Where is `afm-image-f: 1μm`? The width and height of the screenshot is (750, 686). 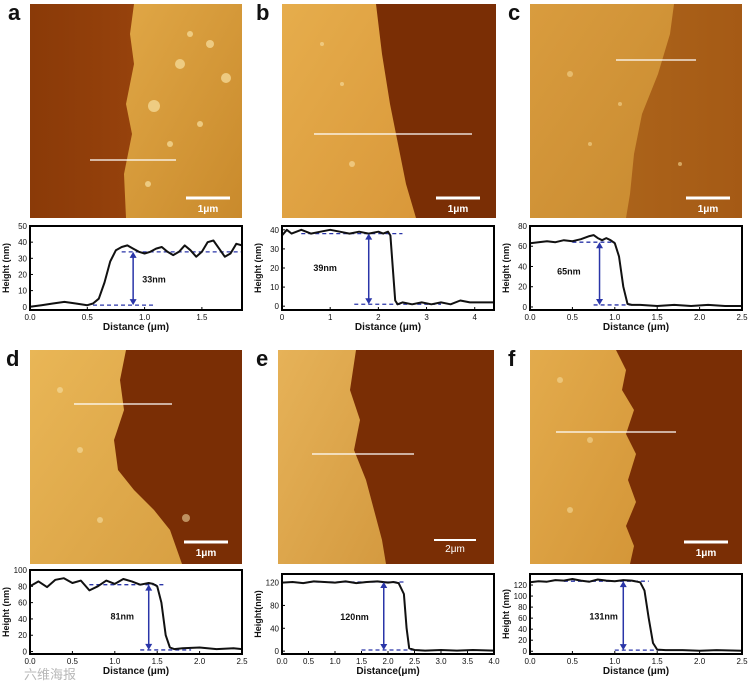 afm-image-f: 1μm is located at coordinates (636, 457).